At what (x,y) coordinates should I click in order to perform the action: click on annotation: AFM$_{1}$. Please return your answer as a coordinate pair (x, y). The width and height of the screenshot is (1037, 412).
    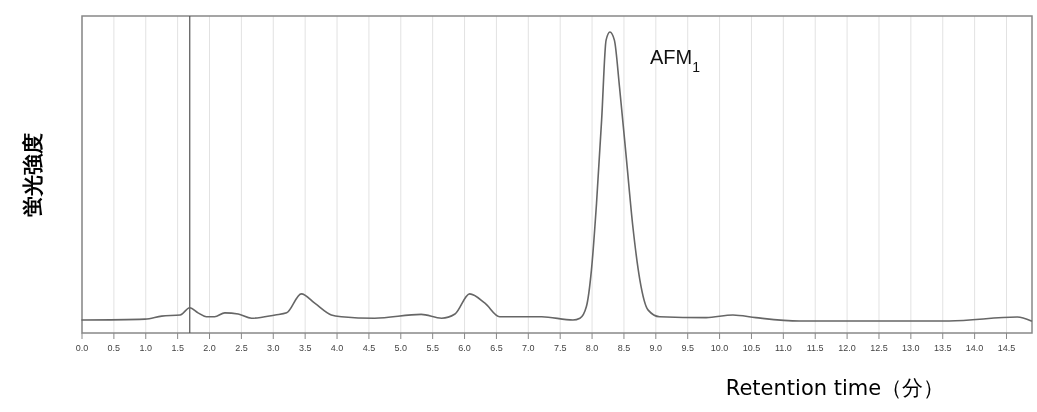
    Looking at the image, I should click on (675, 60).